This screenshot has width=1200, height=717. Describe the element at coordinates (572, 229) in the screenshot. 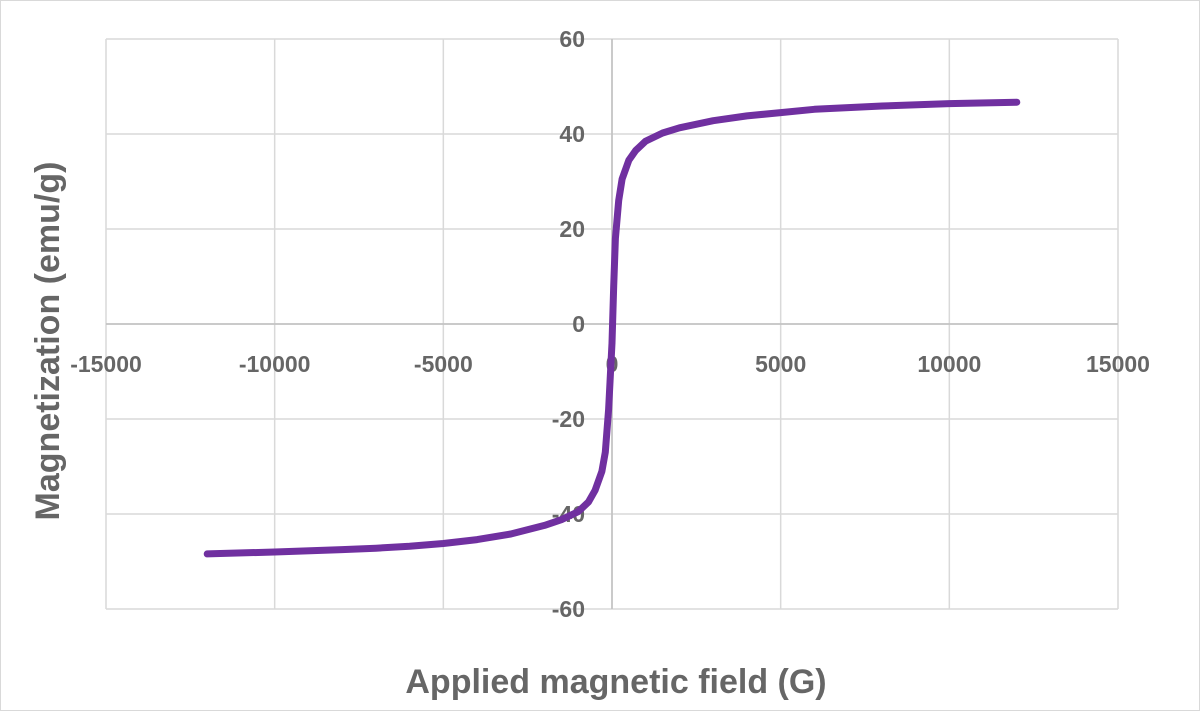

I see `y-tick-label: 20` at that location.